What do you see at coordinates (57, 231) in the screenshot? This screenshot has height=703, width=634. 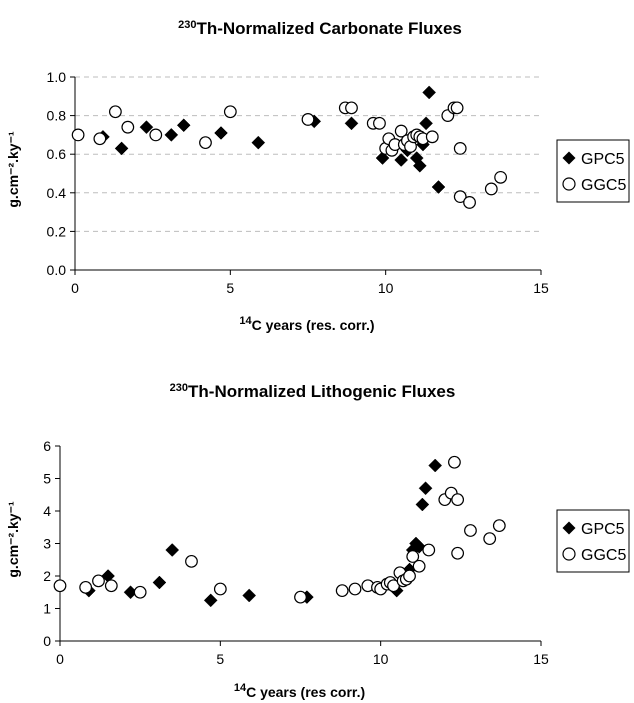 I see `y-tick-label: 0.2` at bounding box center [57, 231].